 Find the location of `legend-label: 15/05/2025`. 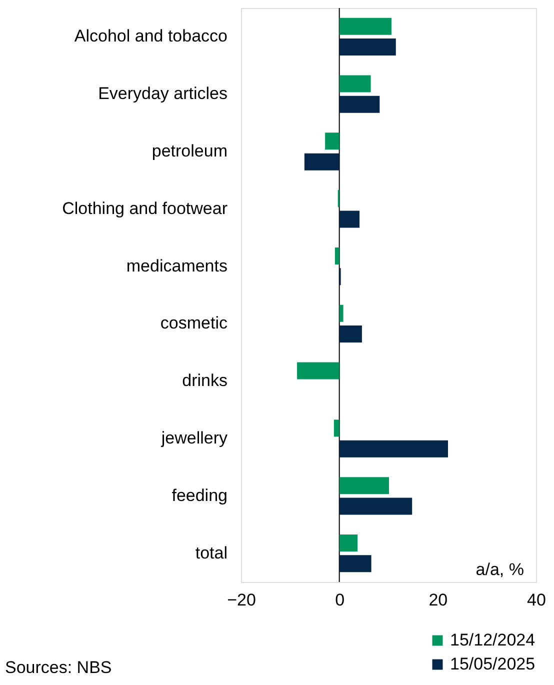

legend-label: 15/05/2025 is located at coordinates (493, 664).